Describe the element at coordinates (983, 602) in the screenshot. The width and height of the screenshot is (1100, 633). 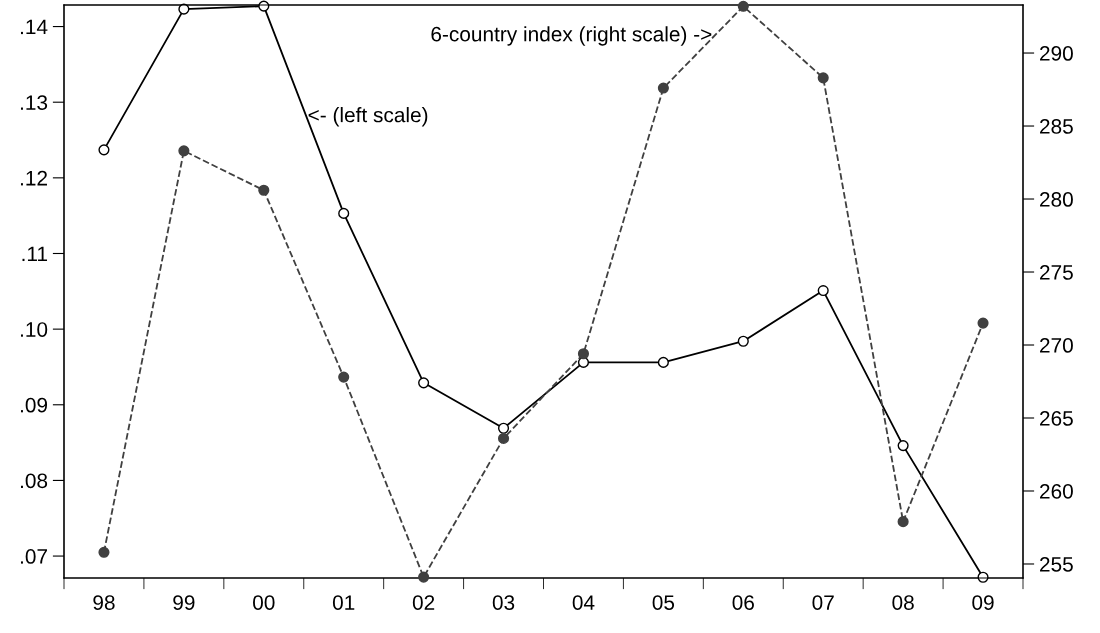
I see `x-tick-label: 09` at that location.